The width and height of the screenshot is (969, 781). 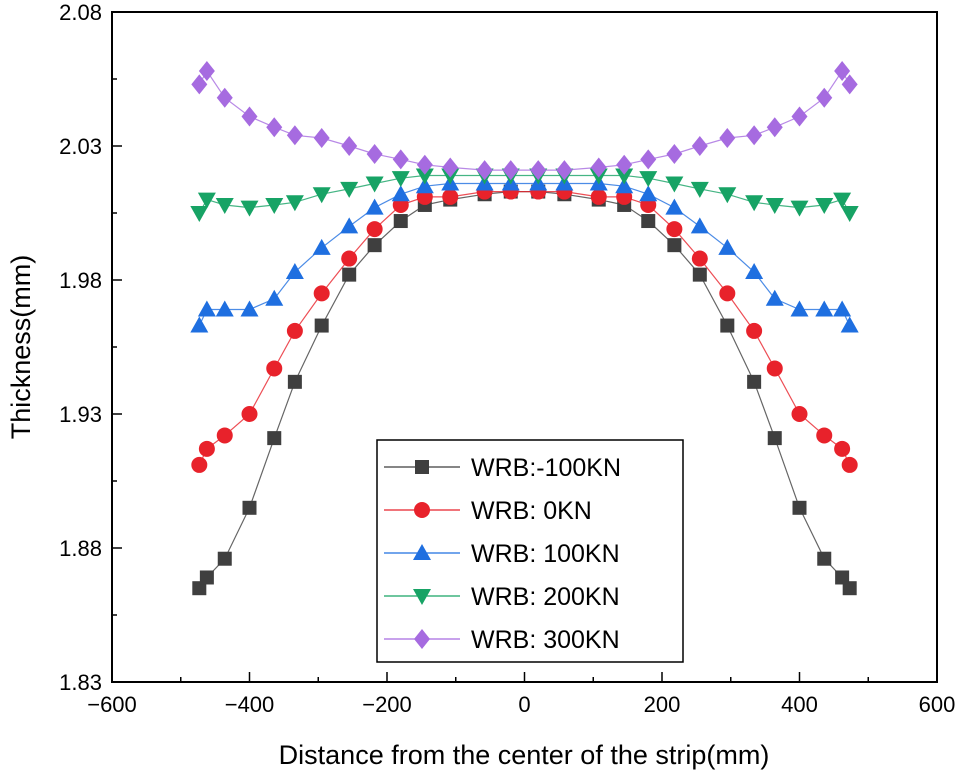 What do you see at coordinates (545, 554) in the screenshot?
I see `legend-label: WRB: 100KN` at bounding box center [545, 554].